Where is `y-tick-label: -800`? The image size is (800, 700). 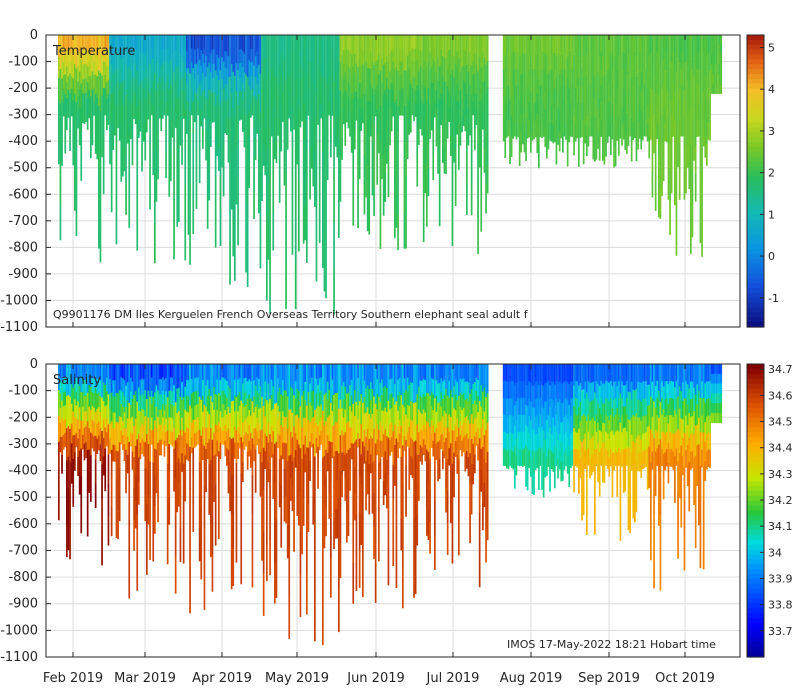
y-tick-label: -800 is located at coordinates (23, 247).